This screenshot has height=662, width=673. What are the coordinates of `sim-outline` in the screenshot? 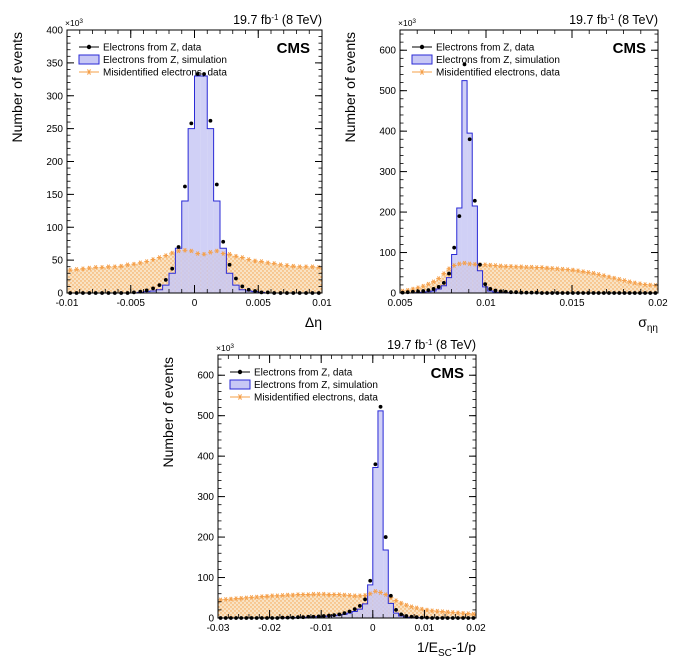 It's located at (347, 514).